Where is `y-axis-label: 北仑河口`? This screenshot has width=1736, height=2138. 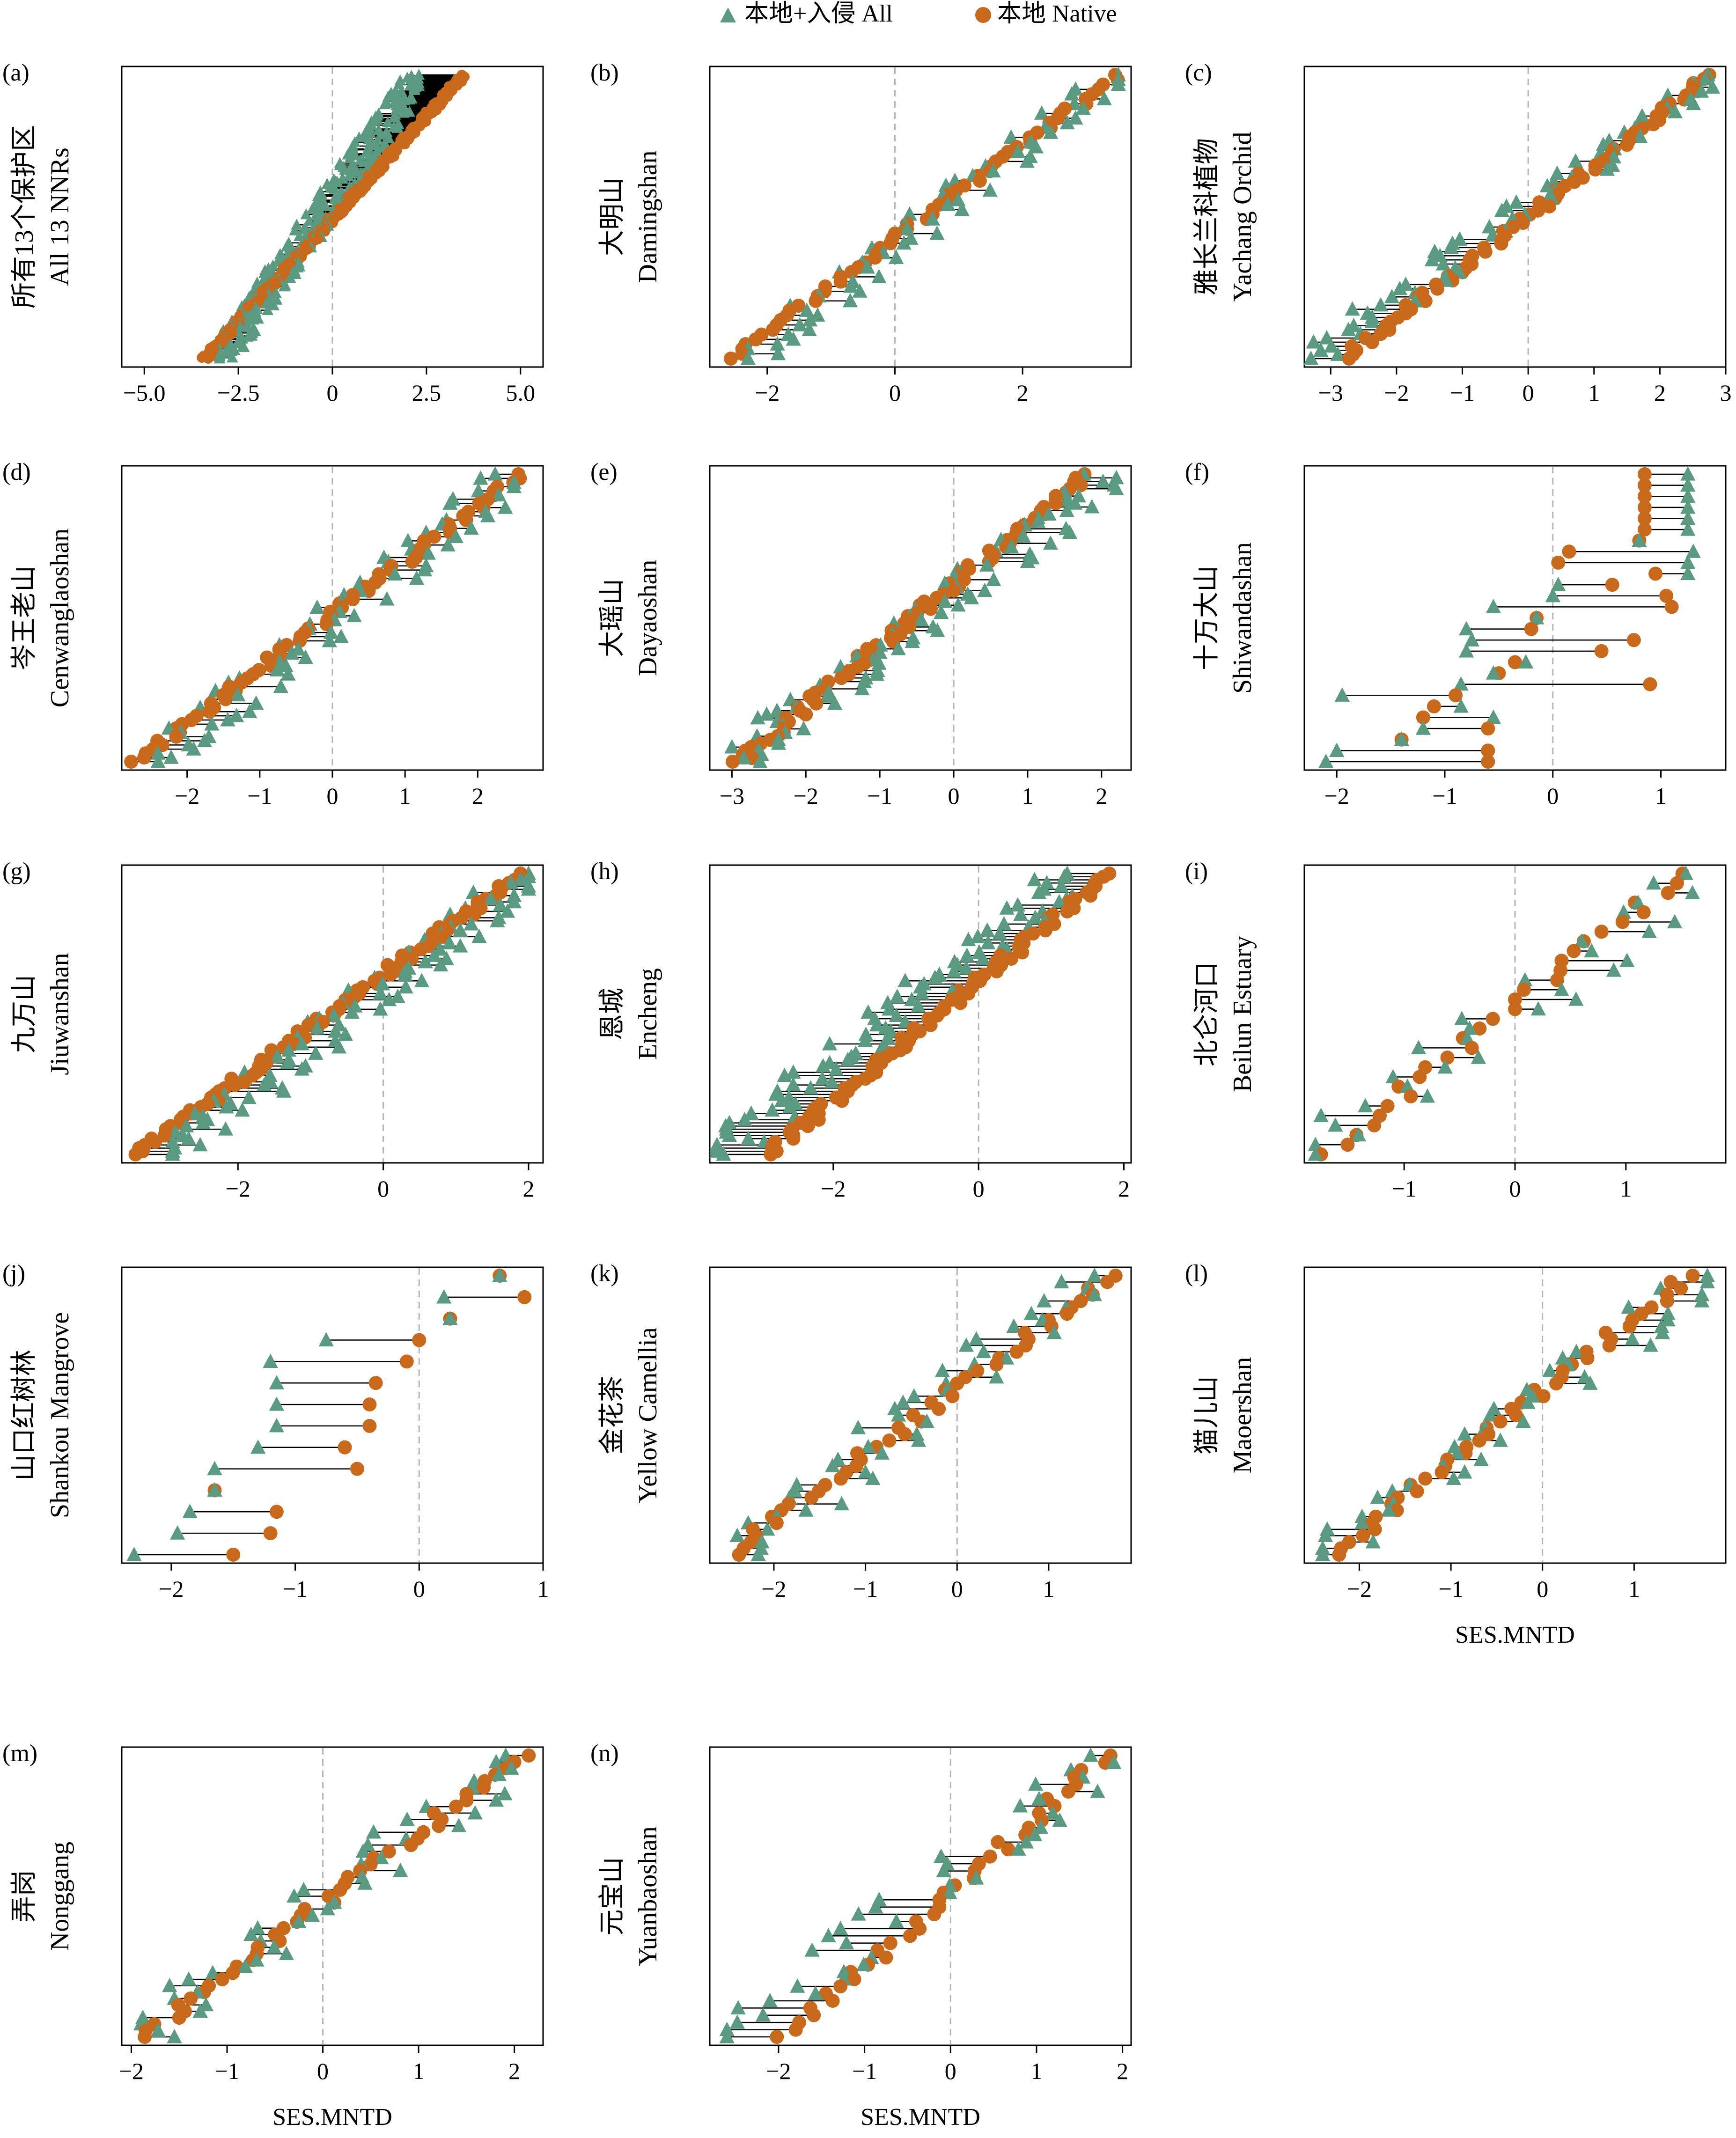
y-axis-label: 北仑河口 is located at coordinates (1207, 1014).